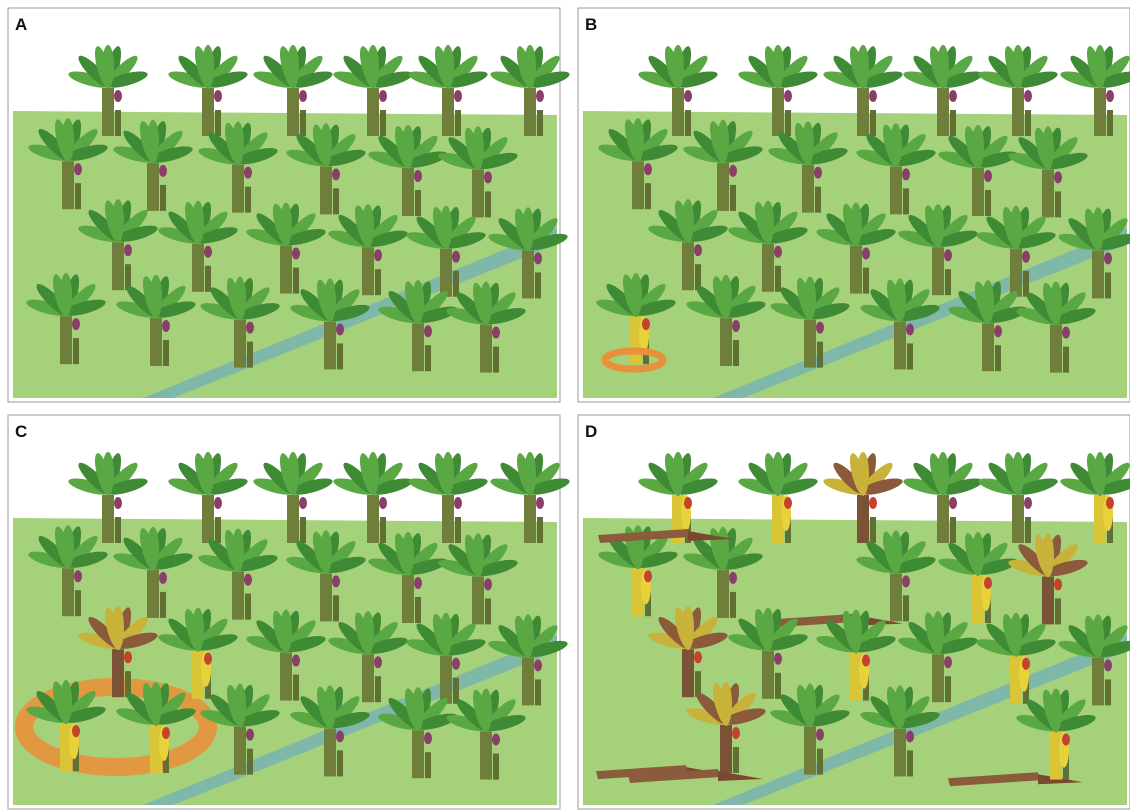  Describe the element at coordinates (695, 776) in the screenshot. I see `fallen-tree` at that location.